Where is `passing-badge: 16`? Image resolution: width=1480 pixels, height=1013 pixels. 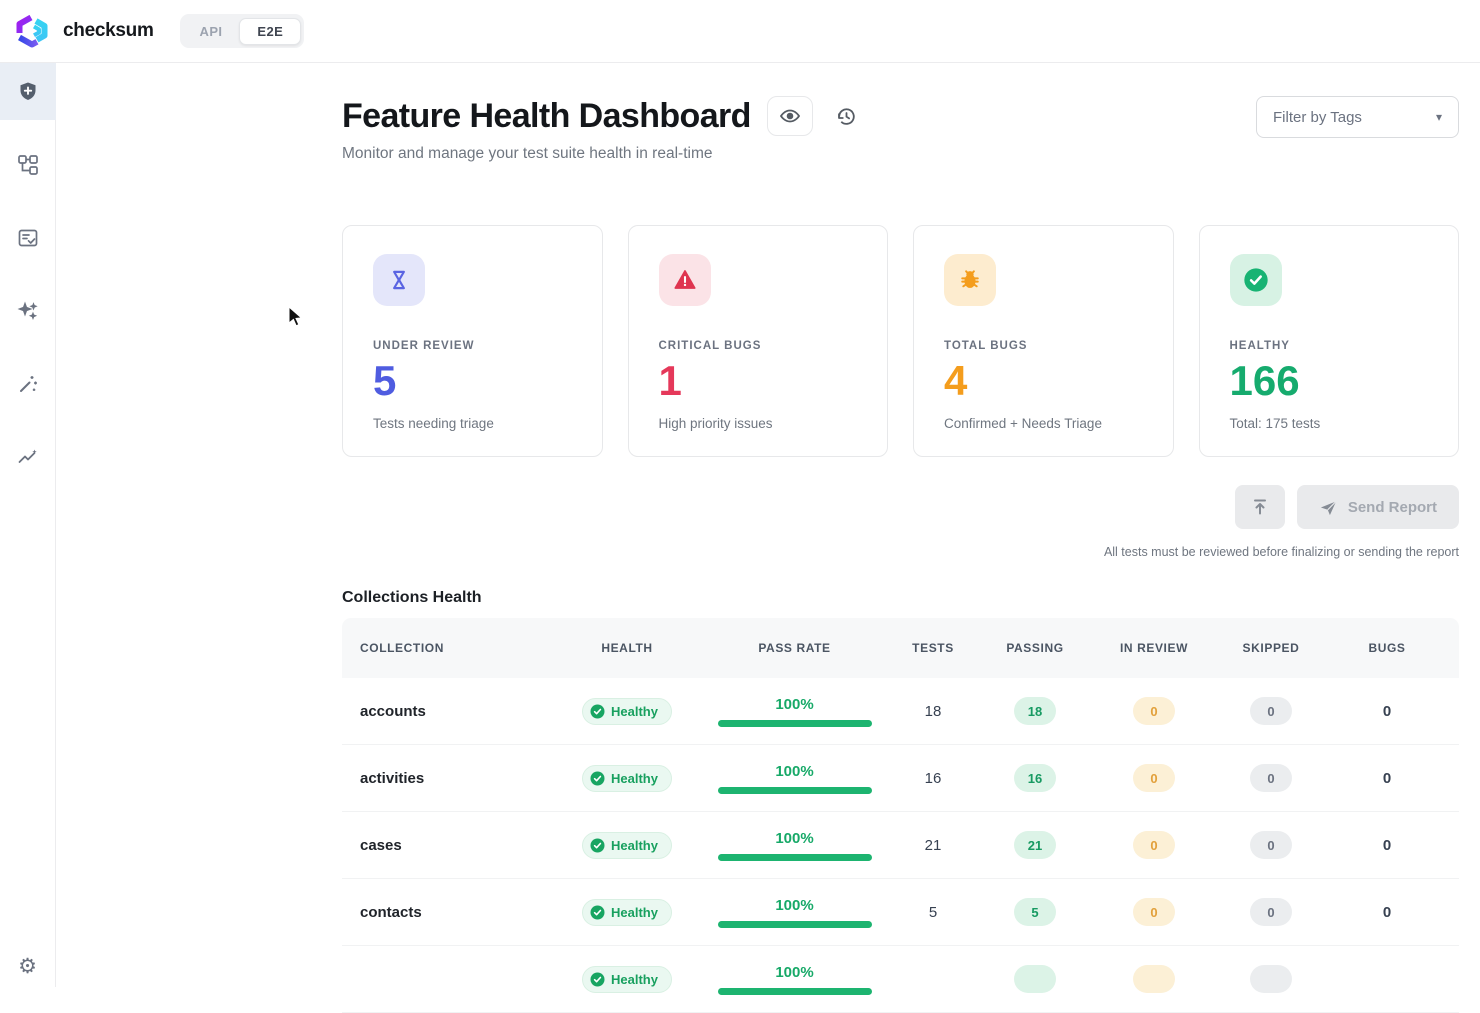 passing-badge: 16 is located at coordinates (1035, 778).